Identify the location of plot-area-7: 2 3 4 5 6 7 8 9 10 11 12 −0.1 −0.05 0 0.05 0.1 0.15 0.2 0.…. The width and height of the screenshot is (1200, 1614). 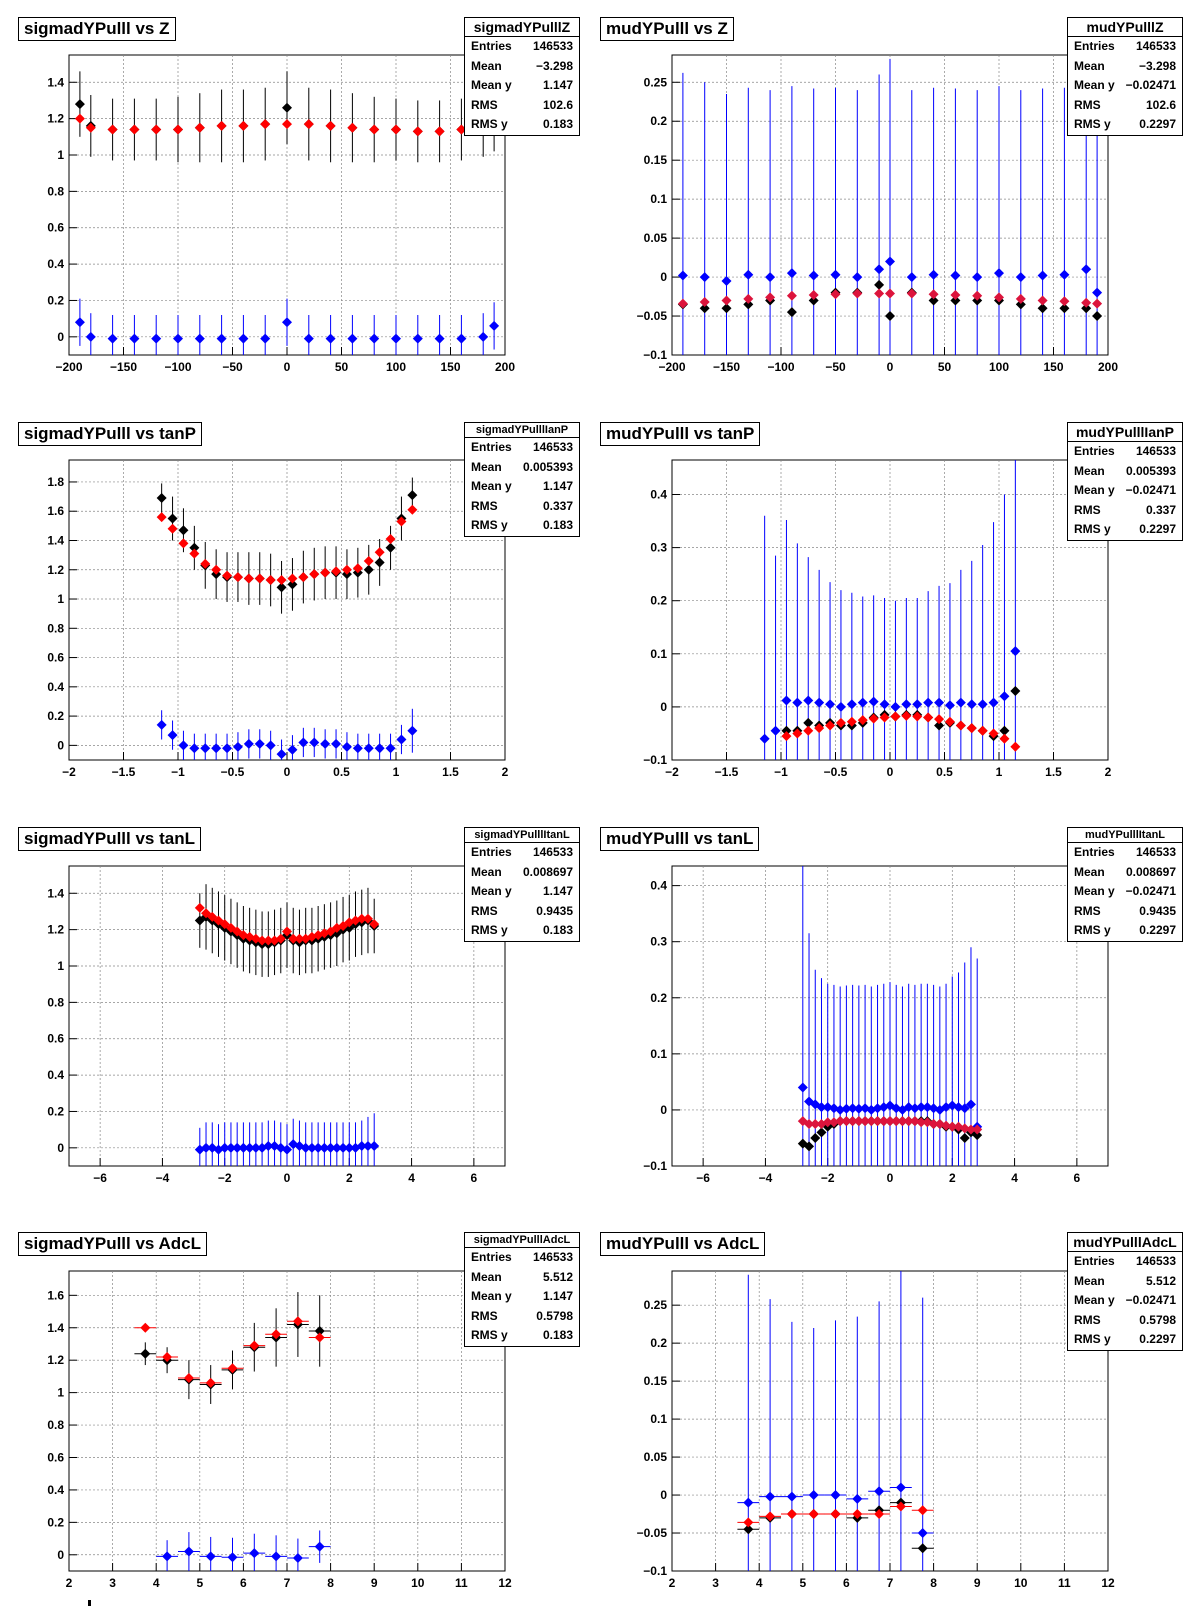
(876, 1430).